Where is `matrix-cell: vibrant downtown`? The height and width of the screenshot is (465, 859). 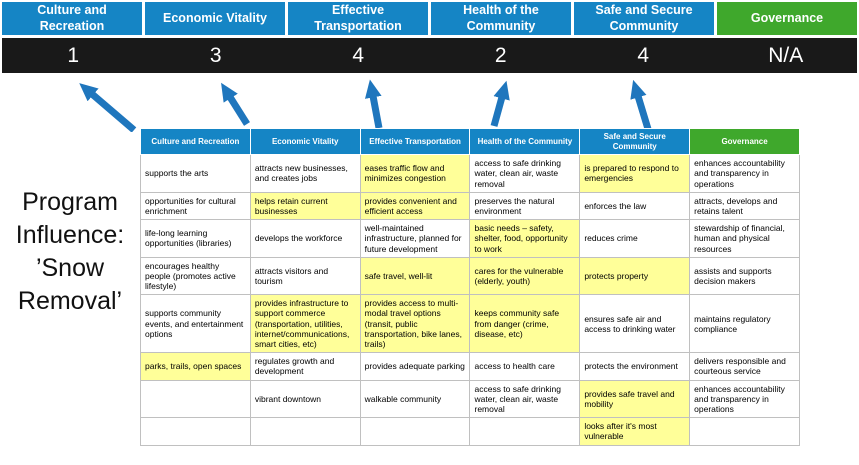 matrix-cell: vibrant downtown is located at coordinates (305, 399).